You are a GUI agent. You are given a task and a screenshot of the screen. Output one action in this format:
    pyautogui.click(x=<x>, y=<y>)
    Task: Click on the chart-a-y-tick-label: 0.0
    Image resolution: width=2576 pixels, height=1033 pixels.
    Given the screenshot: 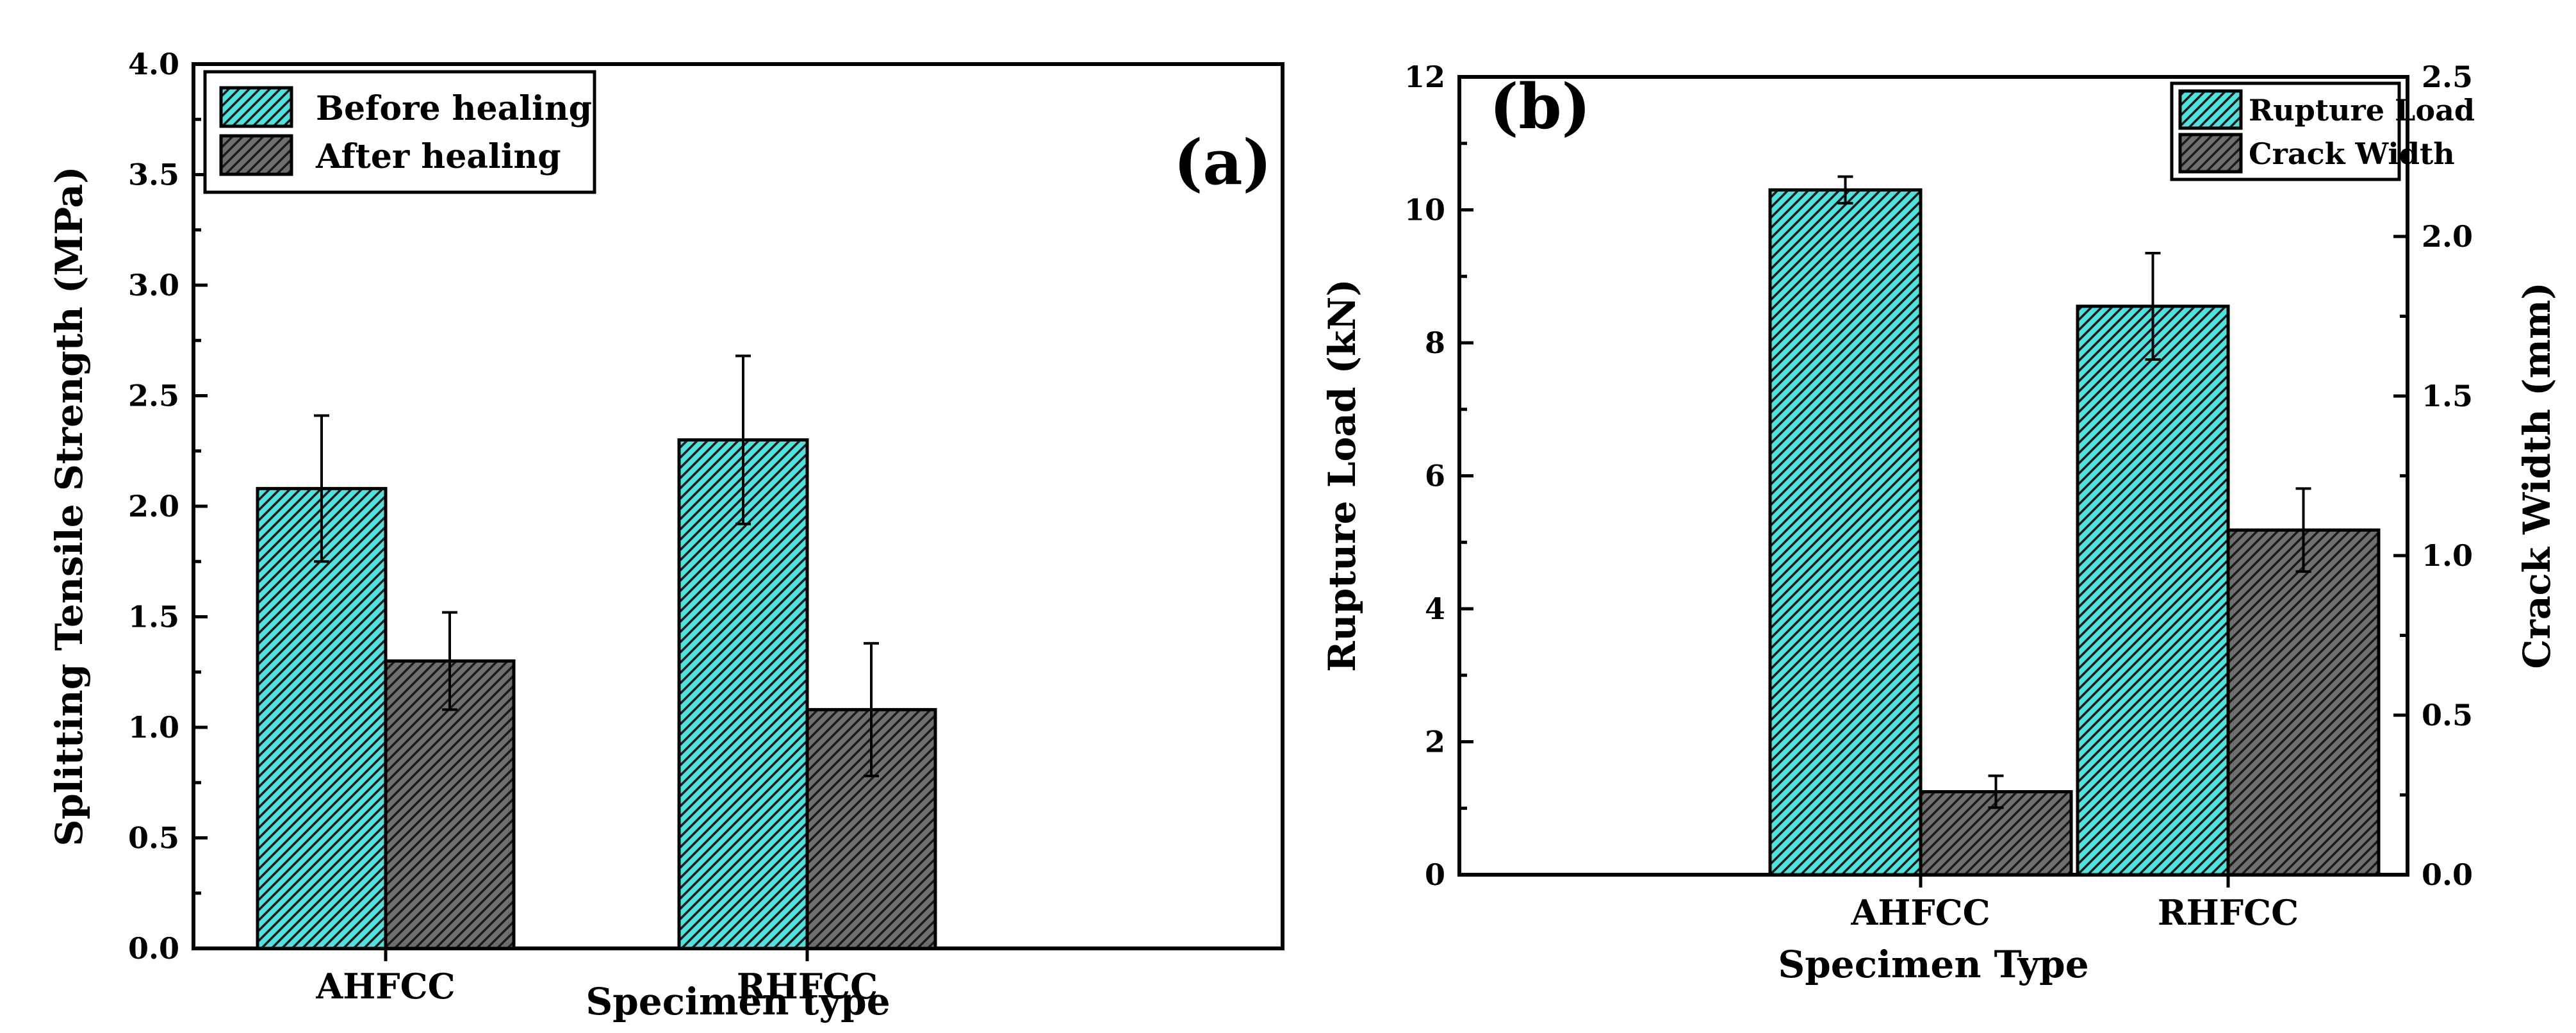 What is the action you would take?
    pyautogui.click(x=153, y=948)
    